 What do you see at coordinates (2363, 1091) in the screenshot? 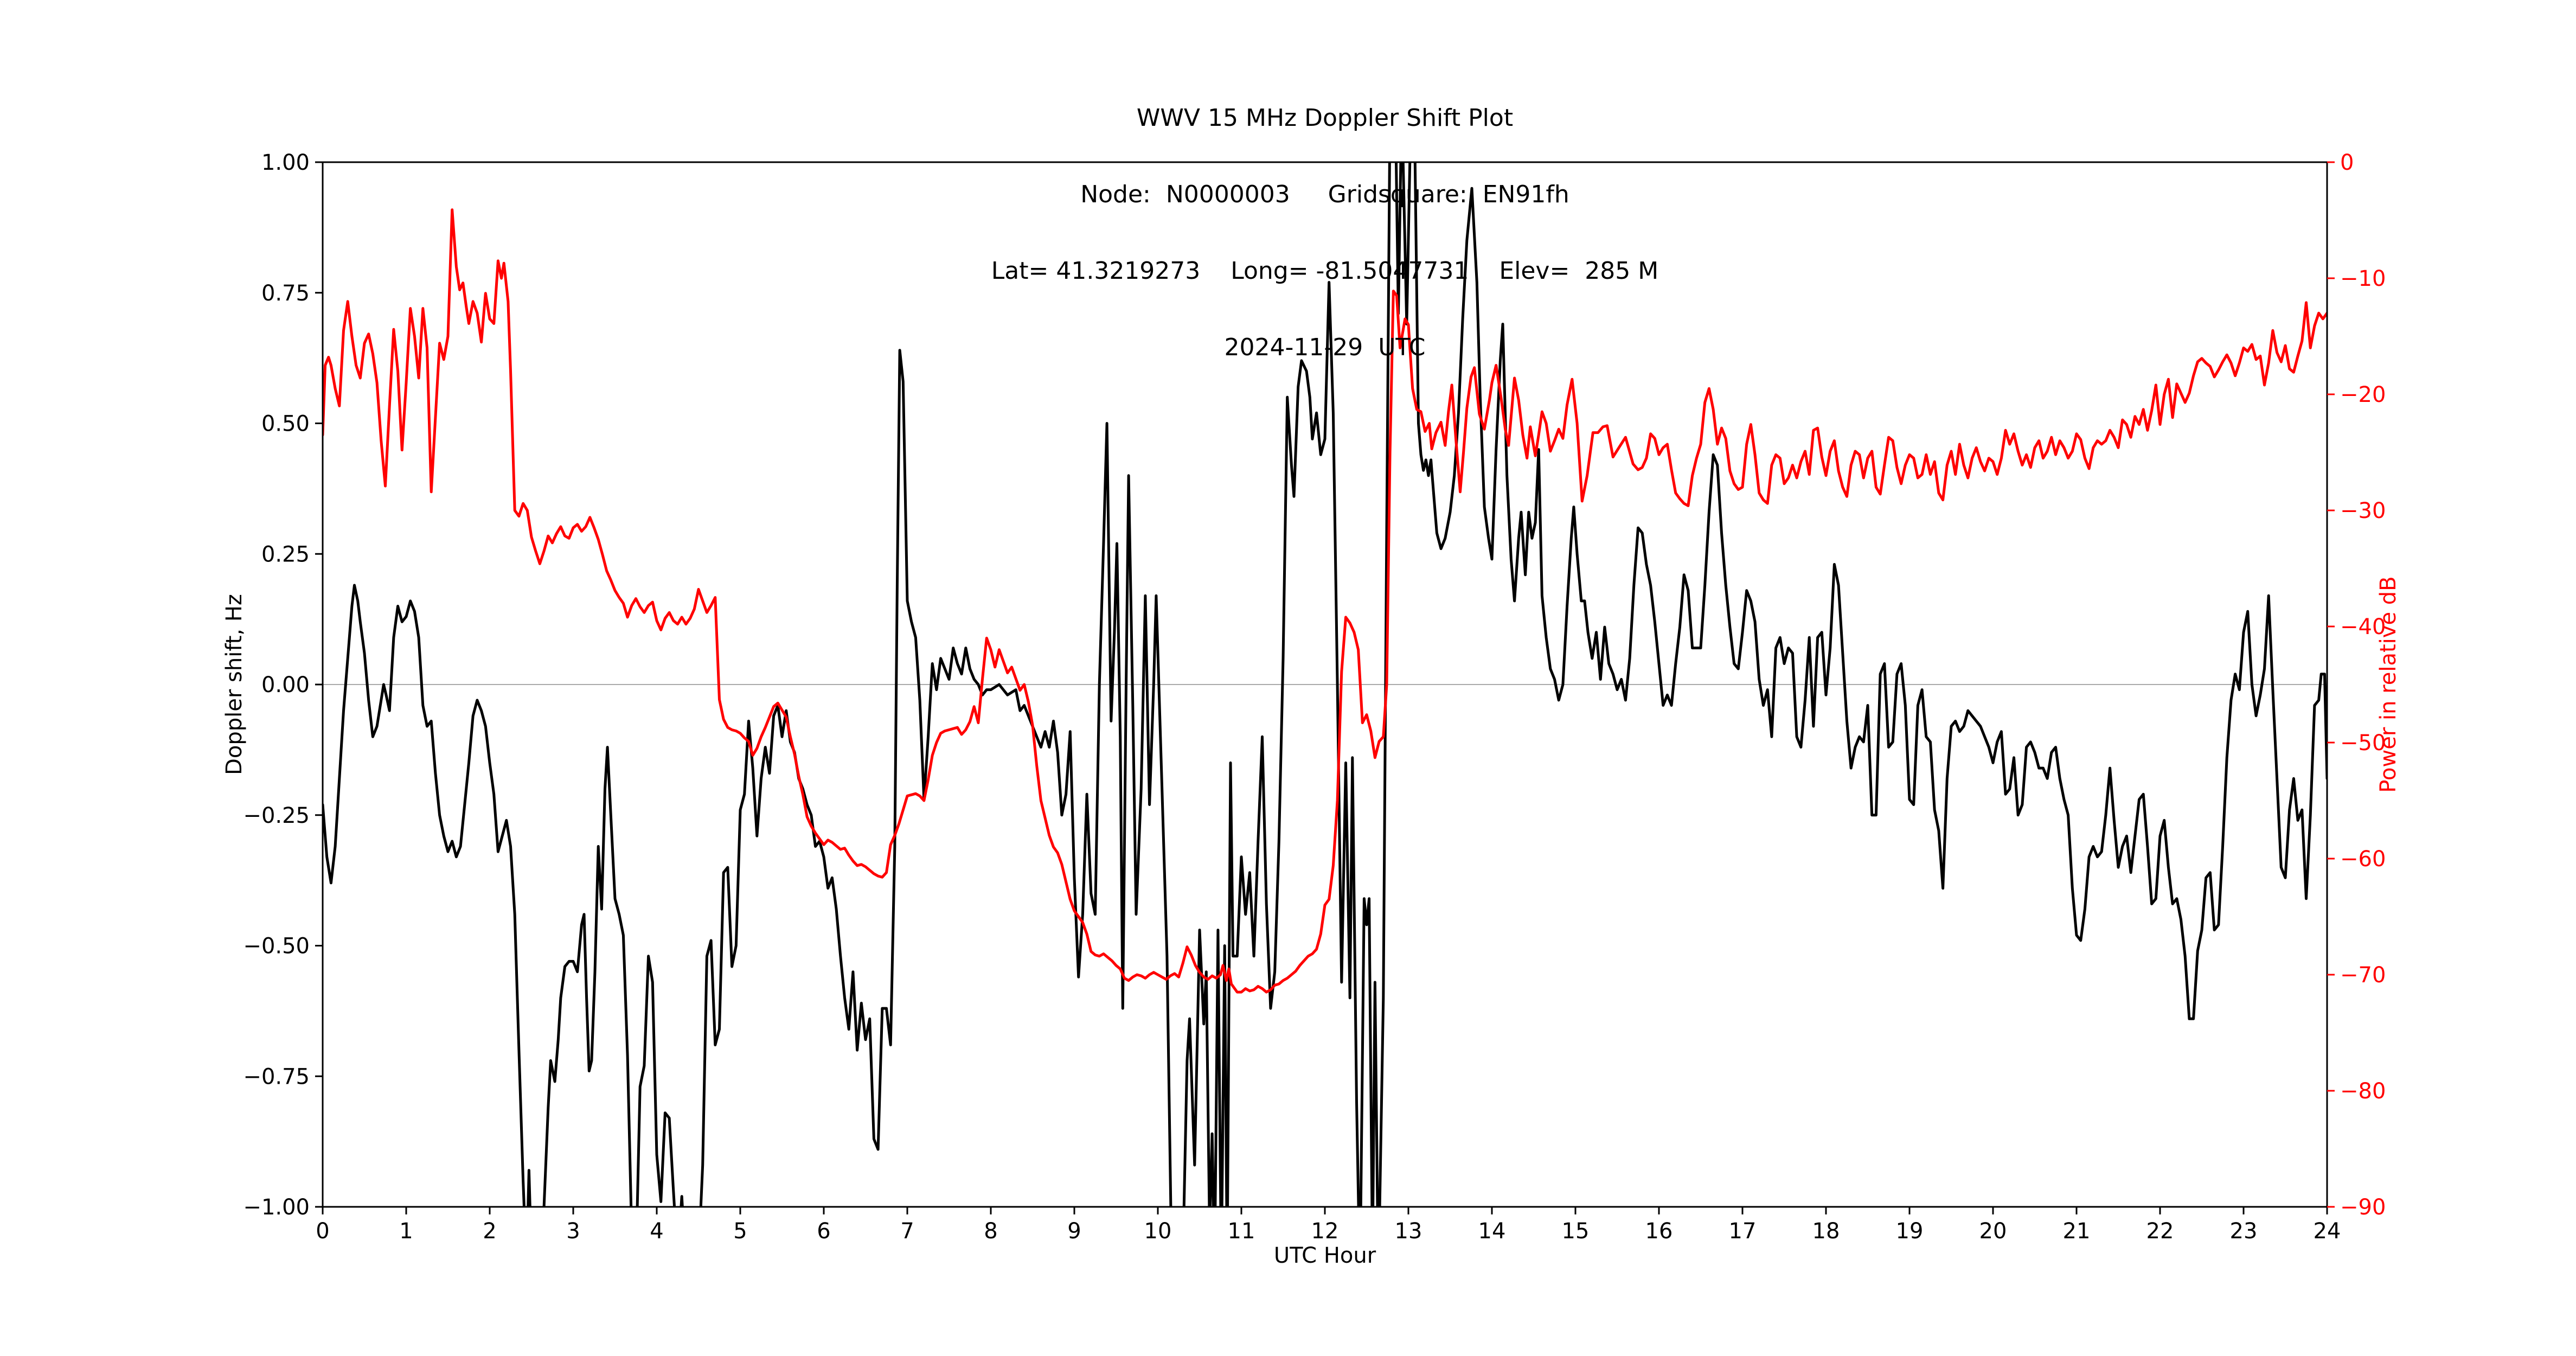
I see `right-y-tick-label: −80` at bounding box center [2363, 1091].